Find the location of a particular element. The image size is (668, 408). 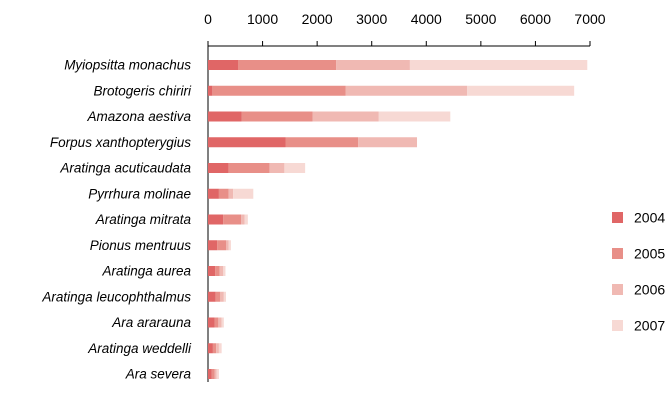

legend: 2004 2005 2006 2007 is located at coordinates (638, 272).